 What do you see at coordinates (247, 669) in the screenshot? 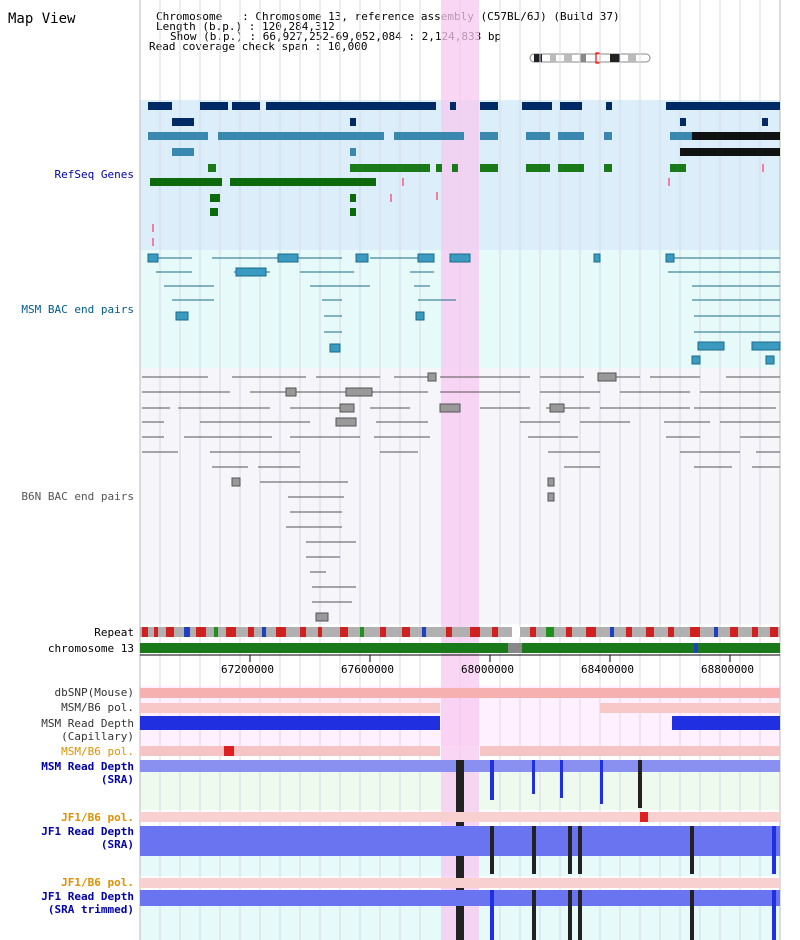
I see `axis-tick-label: 67200000` at bounding box center [247, 669].